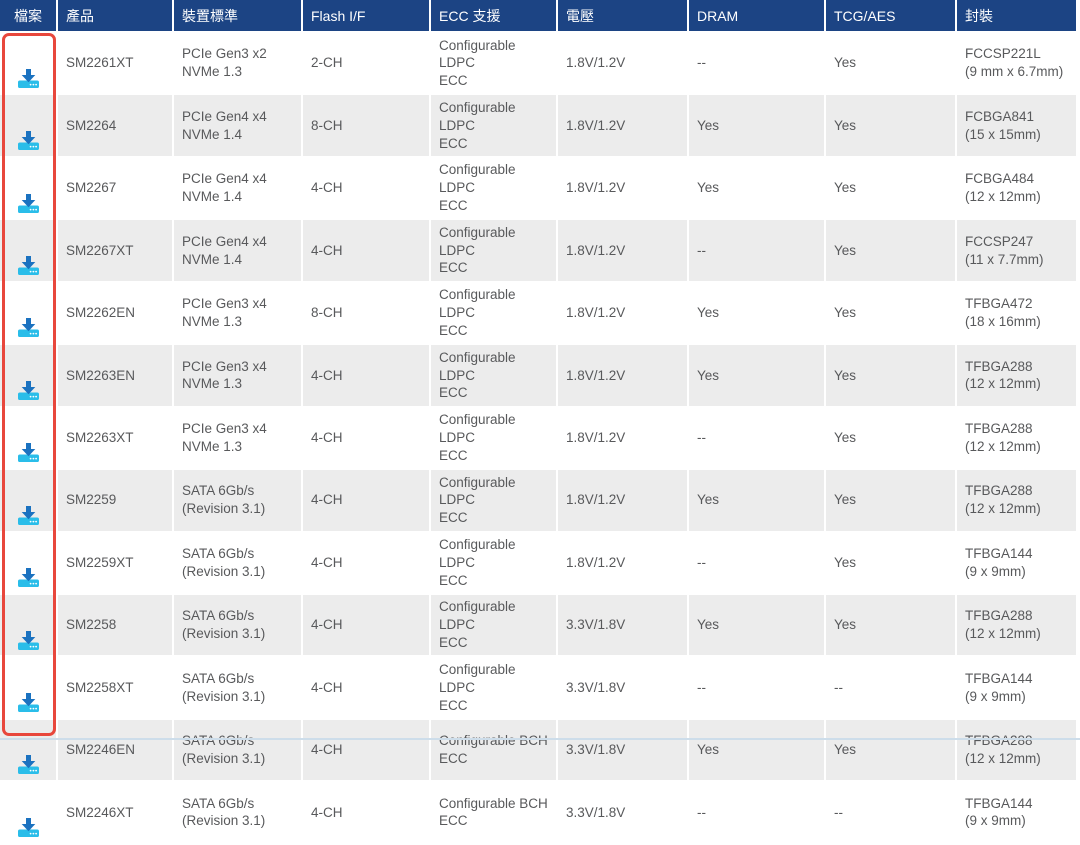 This screenshot has height=845, width=1080. Describe the element at coordinates (1016, 126) in the screenshot. I see `package-cell: FCBGA841 (15 x 15mm)` at that location.